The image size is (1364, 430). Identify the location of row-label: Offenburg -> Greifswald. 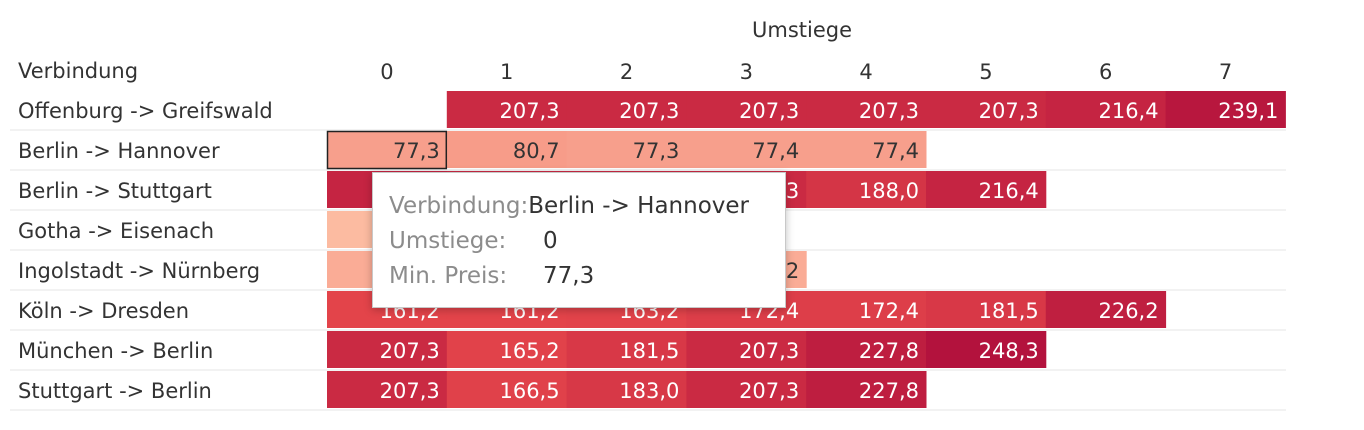
(145, 111).